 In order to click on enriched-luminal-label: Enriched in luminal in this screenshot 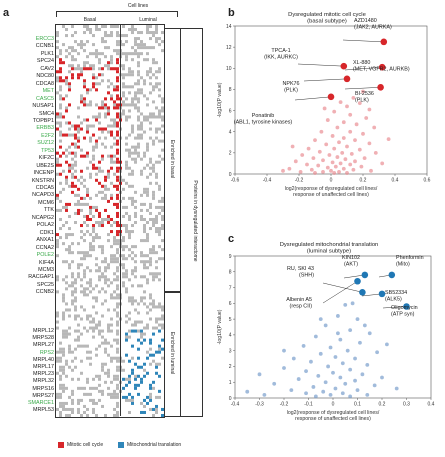, I will do `click(172, 353)`.